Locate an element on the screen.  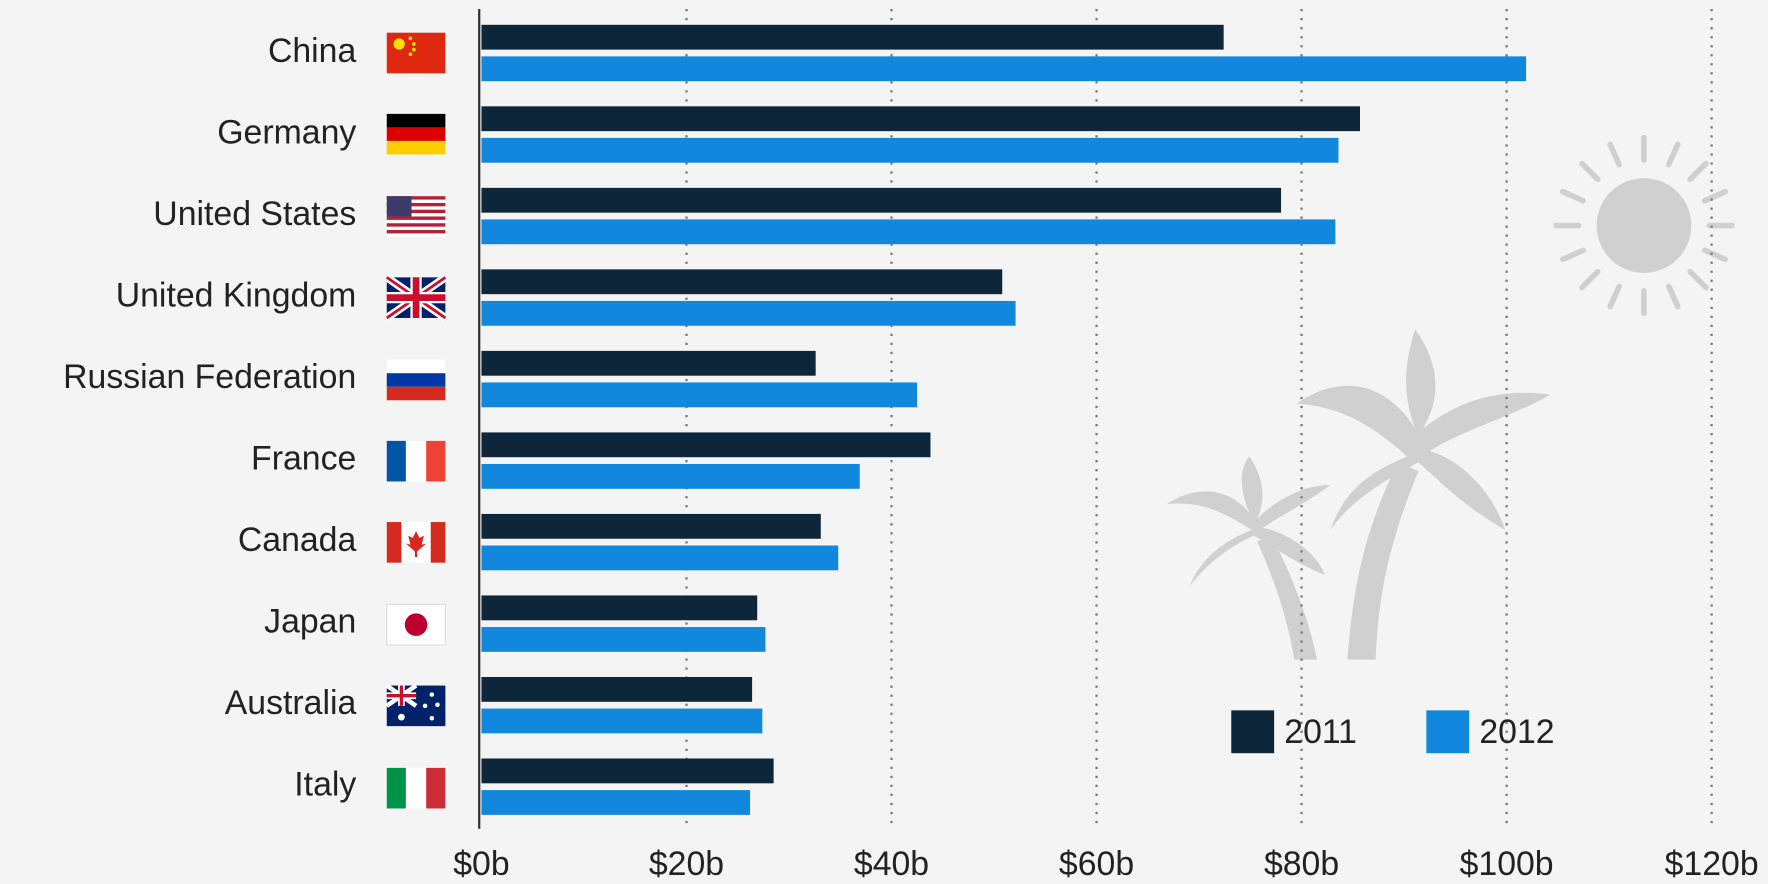
y-tick-label: United Kingdom is located at coordinates (236, 295).